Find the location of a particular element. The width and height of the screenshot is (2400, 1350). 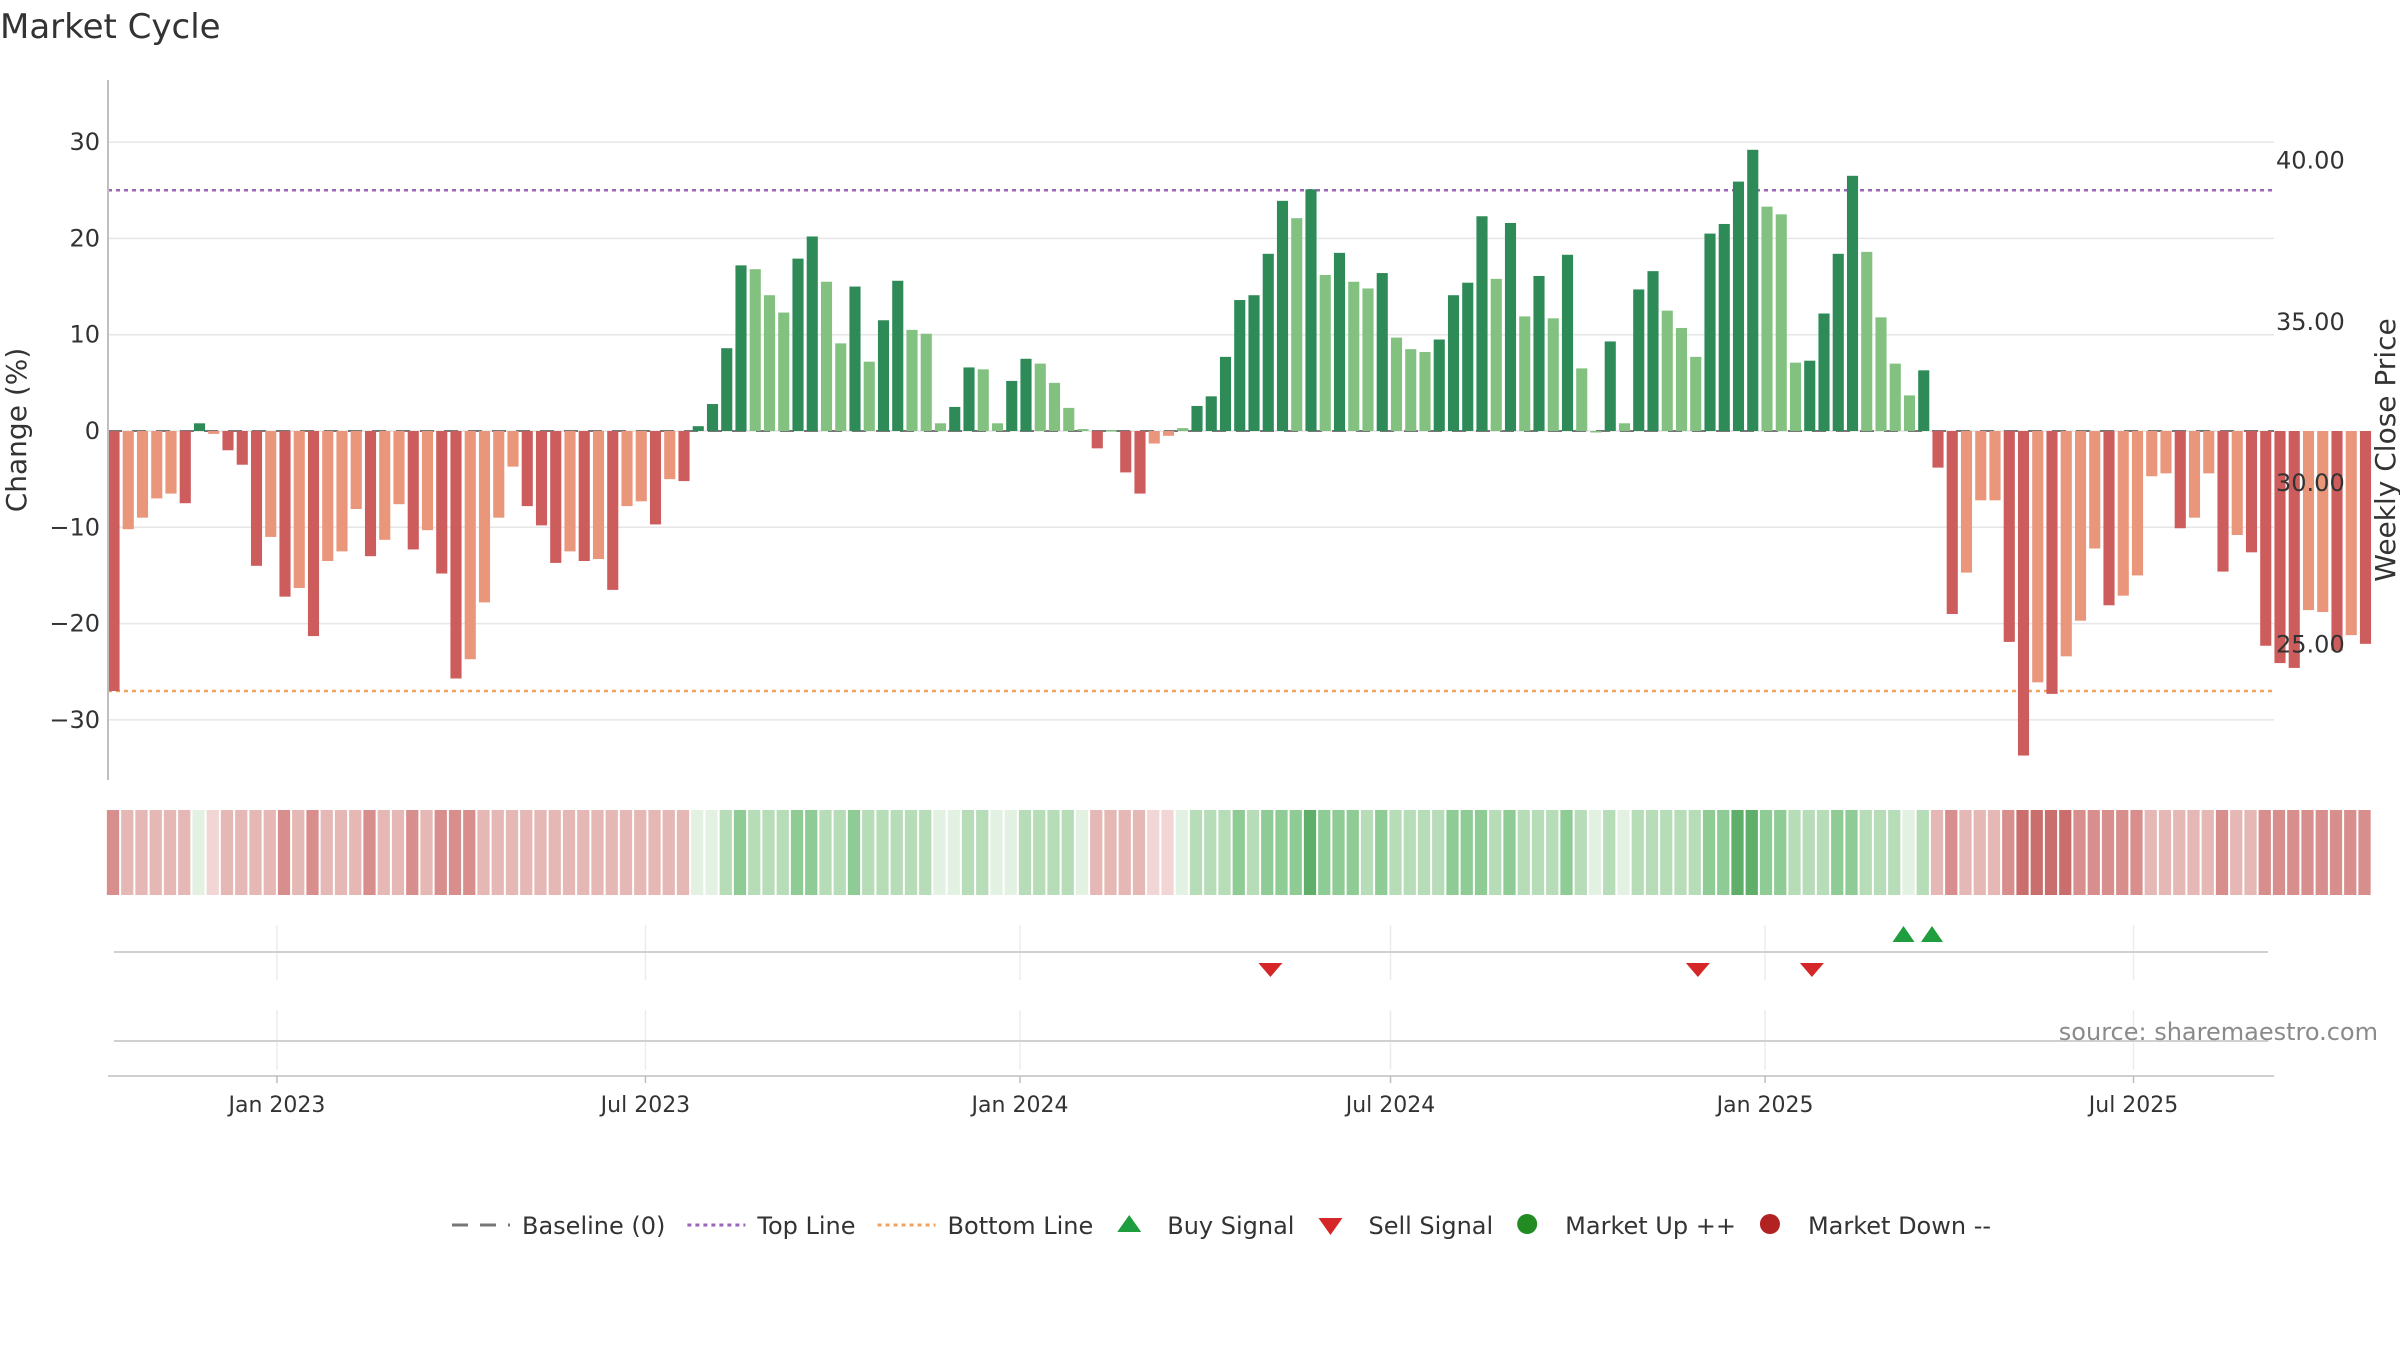

legend-label: Market Up ++ is located at coordinates (1650, 1226).